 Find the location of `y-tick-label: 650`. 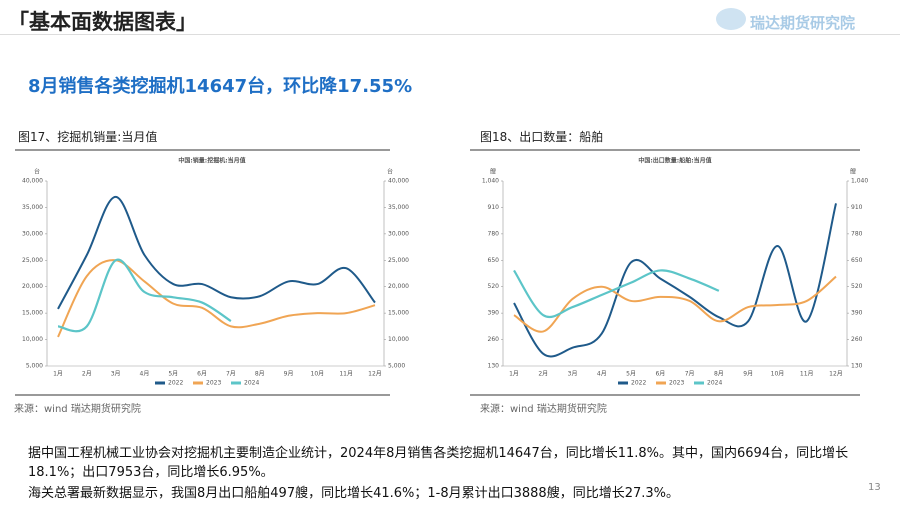

y-tick-label: 650 is located at coordinates (494, 260).